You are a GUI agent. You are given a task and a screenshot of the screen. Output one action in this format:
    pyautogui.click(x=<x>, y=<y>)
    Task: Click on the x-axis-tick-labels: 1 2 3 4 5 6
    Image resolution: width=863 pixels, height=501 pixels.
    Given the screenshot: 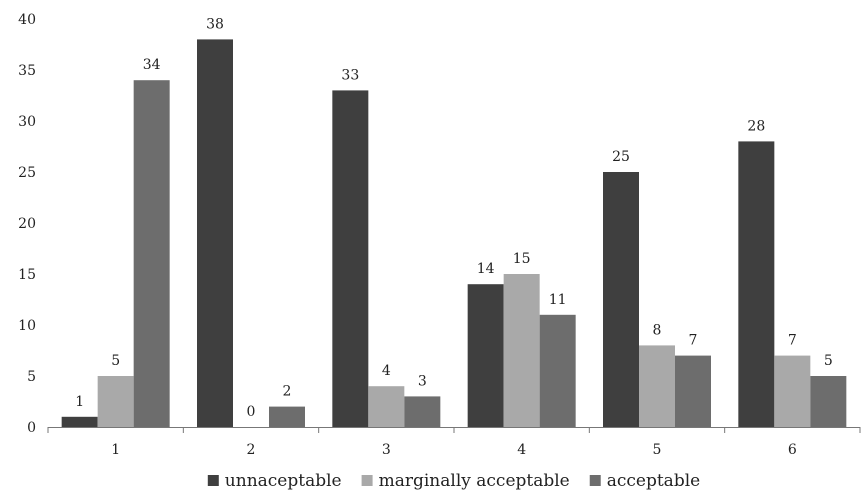 What is the action you would take?
    pyautogui.click(x=454, y=450)
    